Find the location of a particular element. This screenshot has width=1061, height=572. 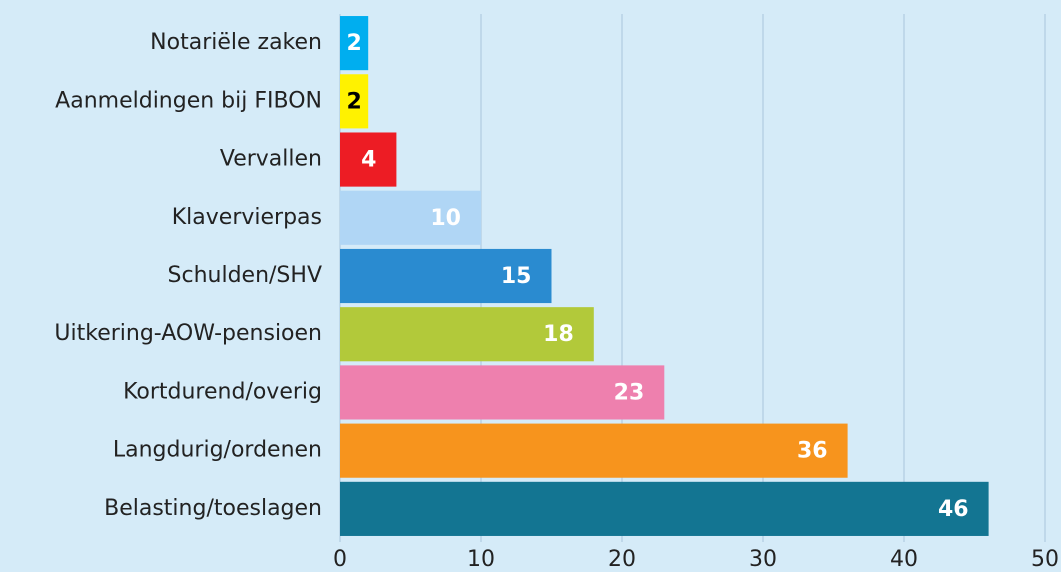

y-tick-label: Uitkering-AOW-pensioen is located at coordinates (188, 333).